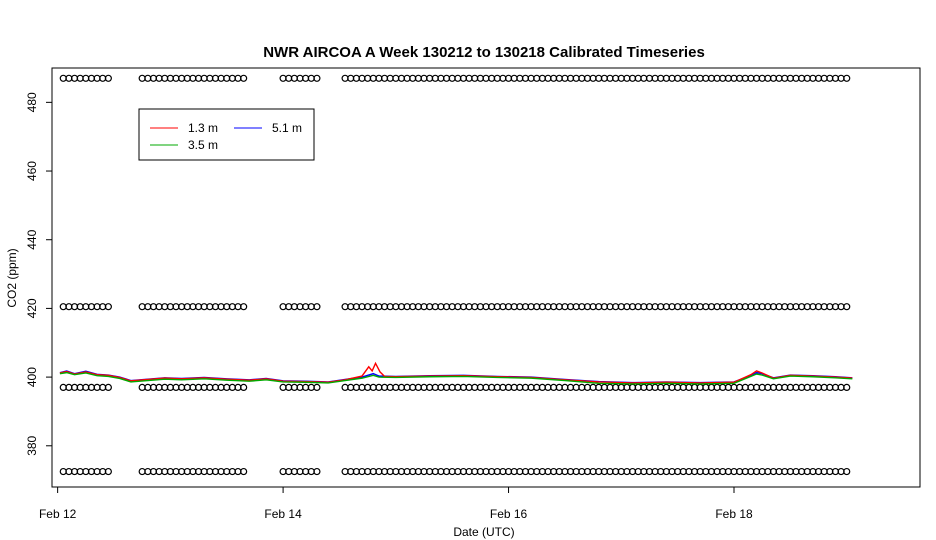  What do you see at coordinates (203, 128) in the screenshot?
I see `legend-label-1-3m: 1.3 m` at bounding box center [203, 128].